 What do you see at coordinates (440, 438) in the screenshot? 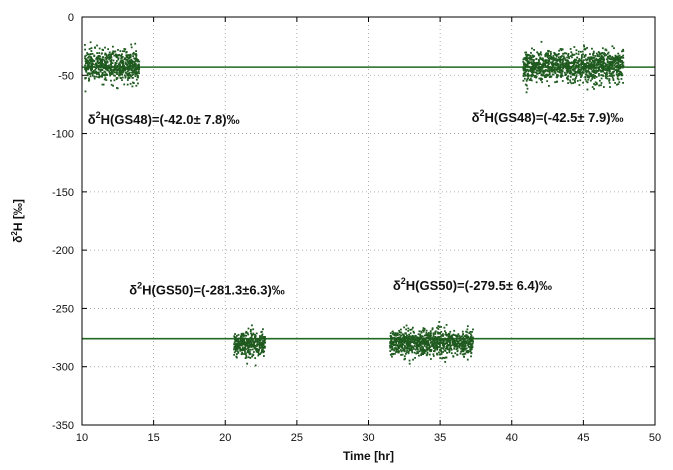
I see `x-tick-label: 35` at bounding box center [440, 438].